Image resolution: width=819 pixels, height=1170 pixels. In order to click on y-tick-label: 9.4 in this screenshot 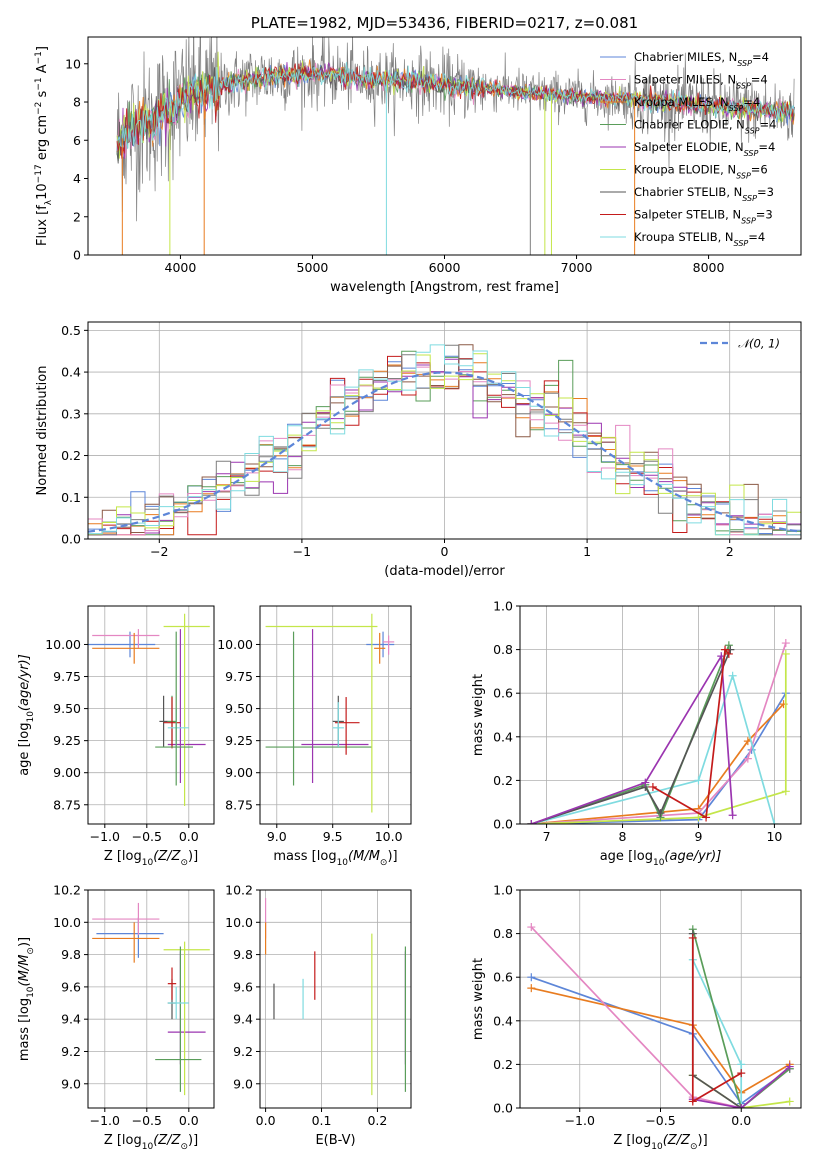, I will do `click(243, 1019)`.